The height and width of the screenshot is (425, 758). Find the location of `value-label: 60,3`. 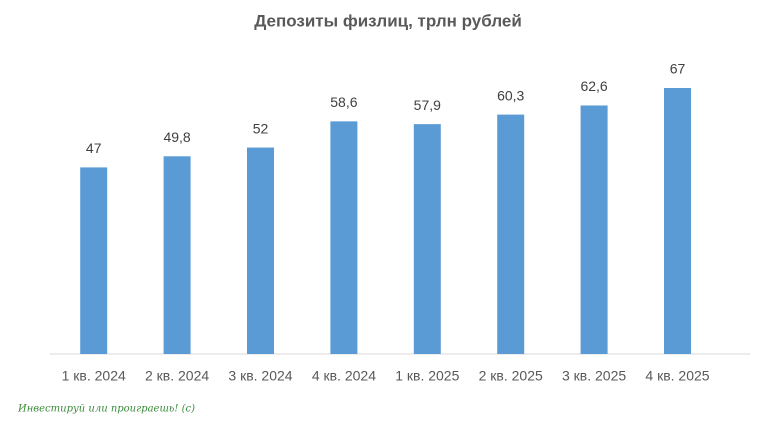

value-label: 60,3 is located at coordinates (510, 95).